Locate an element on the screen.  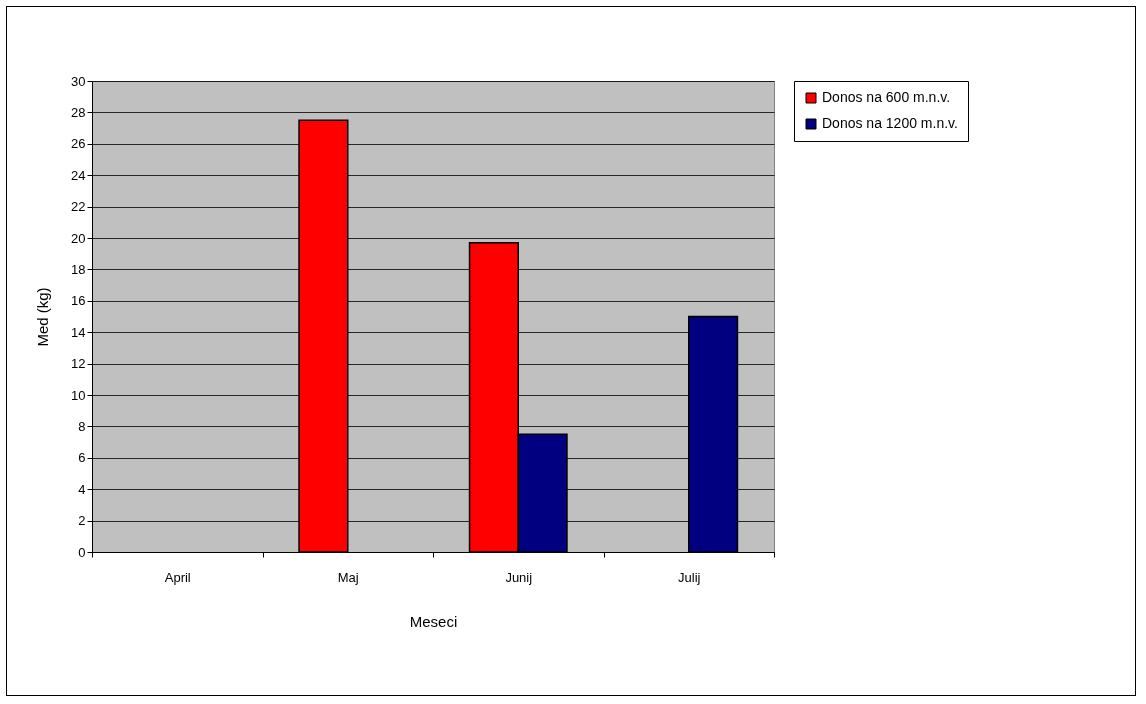
legend-label: Donos na 1200 m.n.v. is located at coordinates (890, 123).